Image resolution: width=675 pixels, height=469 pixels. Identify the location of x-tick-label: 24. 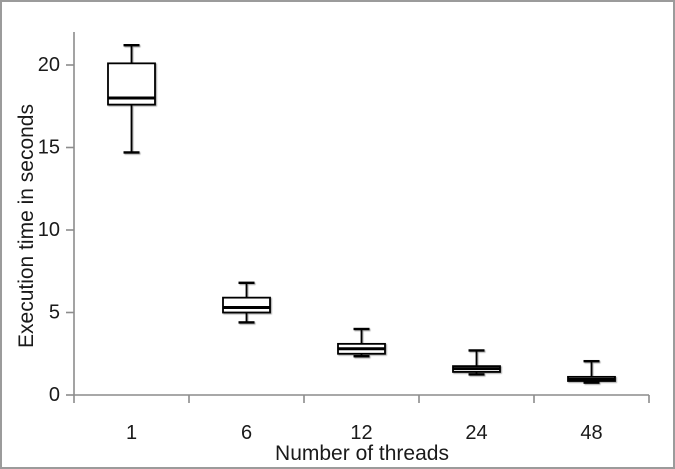
(476, 433).